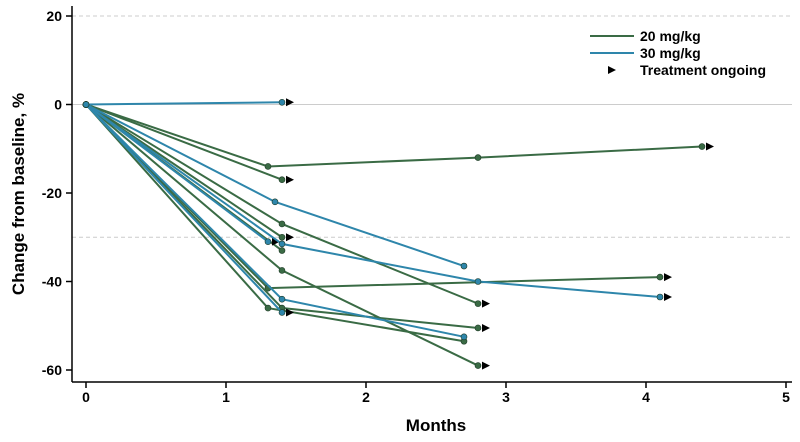 This screenshot has width=800, height=442. I want to click on legend-label: 30 mg/kg, so click(670, 53).